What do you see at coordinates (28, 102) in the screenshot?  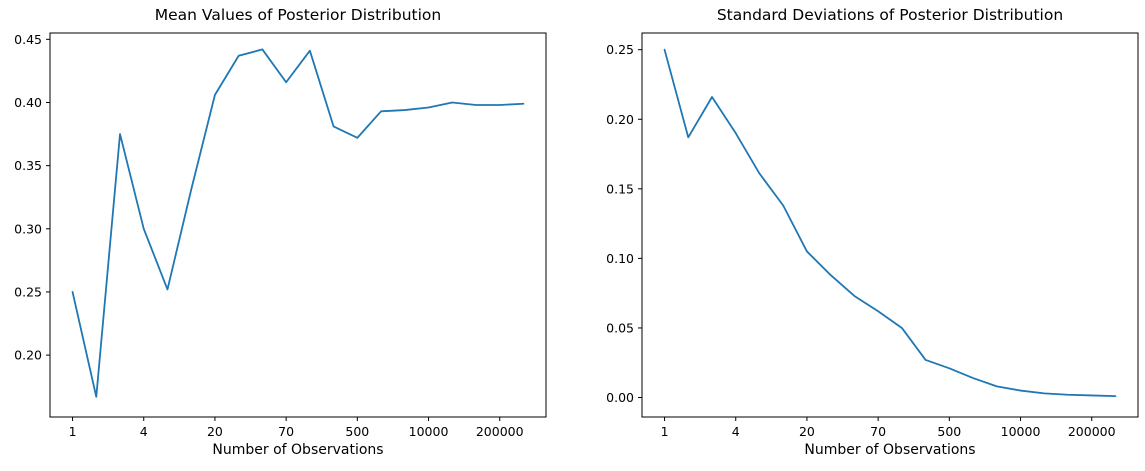 I see `svg-text: 0.40` at bounding box center [28, 102].